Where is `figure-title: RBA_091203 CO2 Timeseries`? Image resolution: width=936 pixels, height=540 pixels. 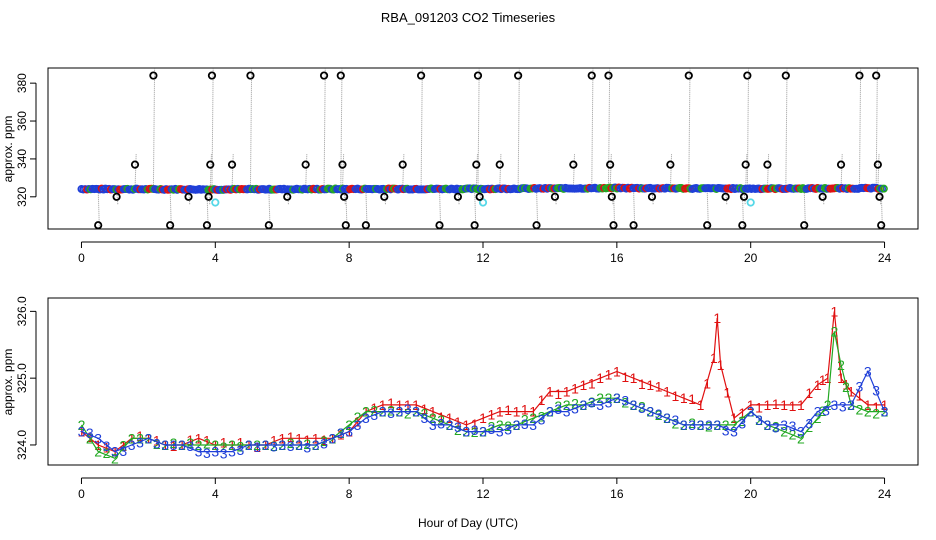 figure-title: RBA_091203 CO2 Timeseries is located at coordinates (468, 17).